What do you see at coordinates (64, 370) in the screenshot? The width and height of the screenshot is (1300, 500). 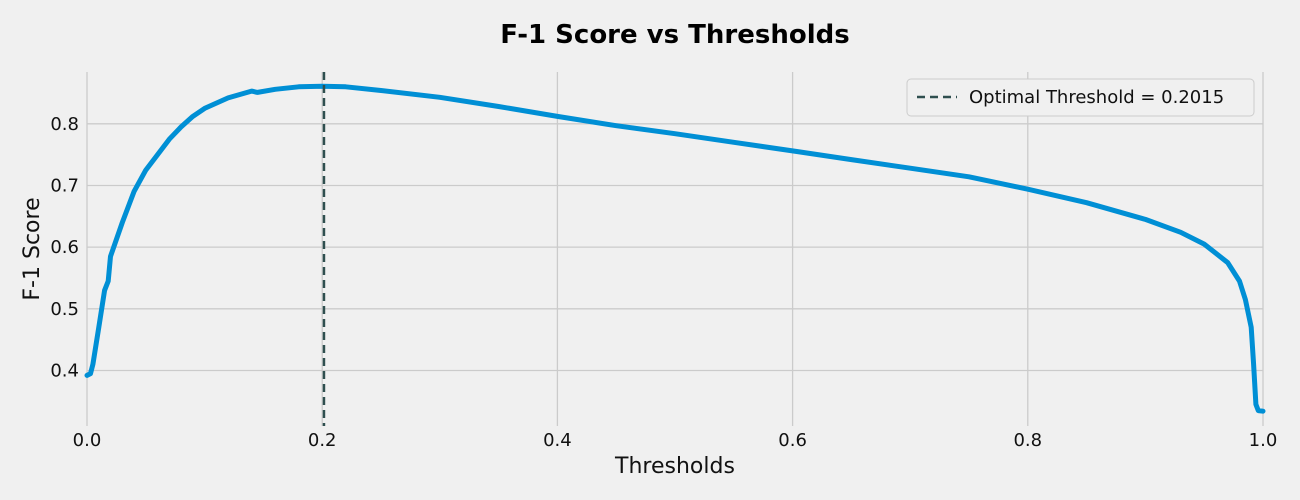 I see `y-tick-label: 0.4` at bounding box center [64, 370].